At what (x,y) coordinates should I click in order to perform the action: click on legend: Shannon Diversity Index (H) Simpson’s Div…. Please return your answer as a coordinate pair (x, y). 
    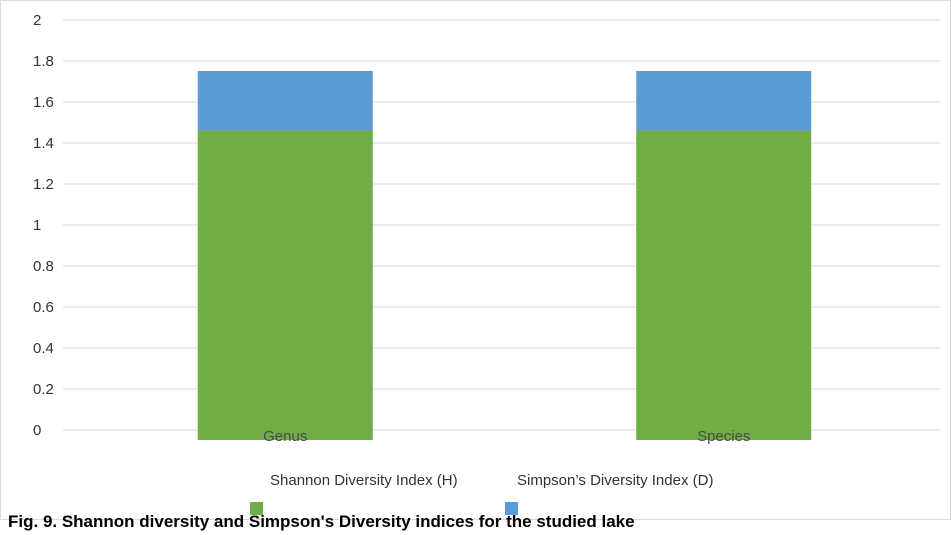
    Looking at the image, I should click on (481, 493).